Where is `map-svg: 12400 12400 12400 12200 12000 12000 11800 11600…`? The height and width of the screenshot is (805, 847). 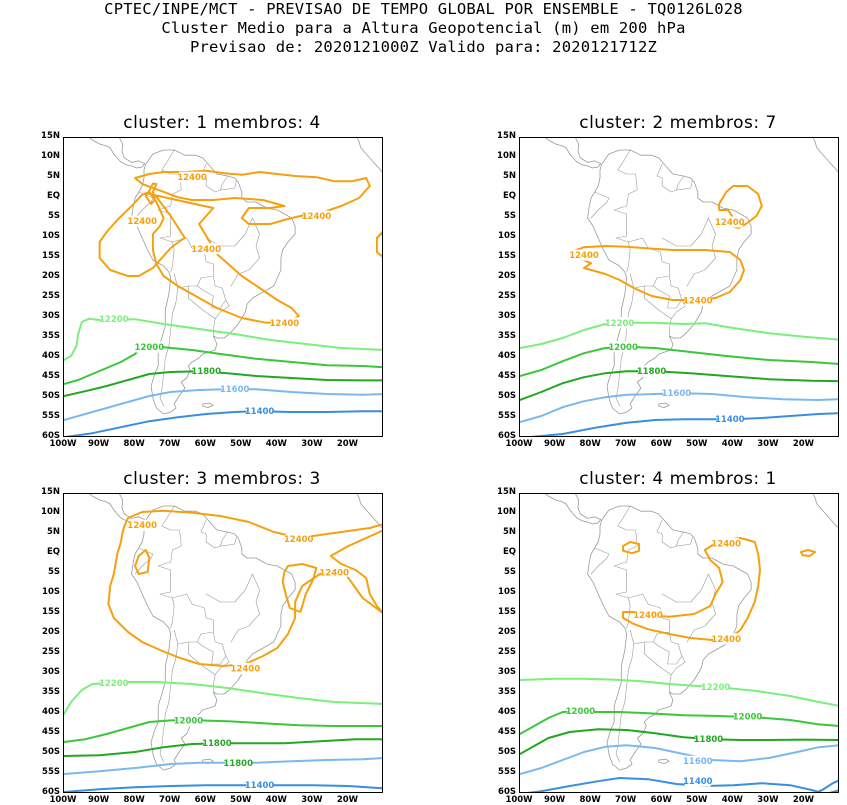
map-svg: 12400 12400 12400 12200 12000 12000 11800 11600… is located at coordinates (679, 643).